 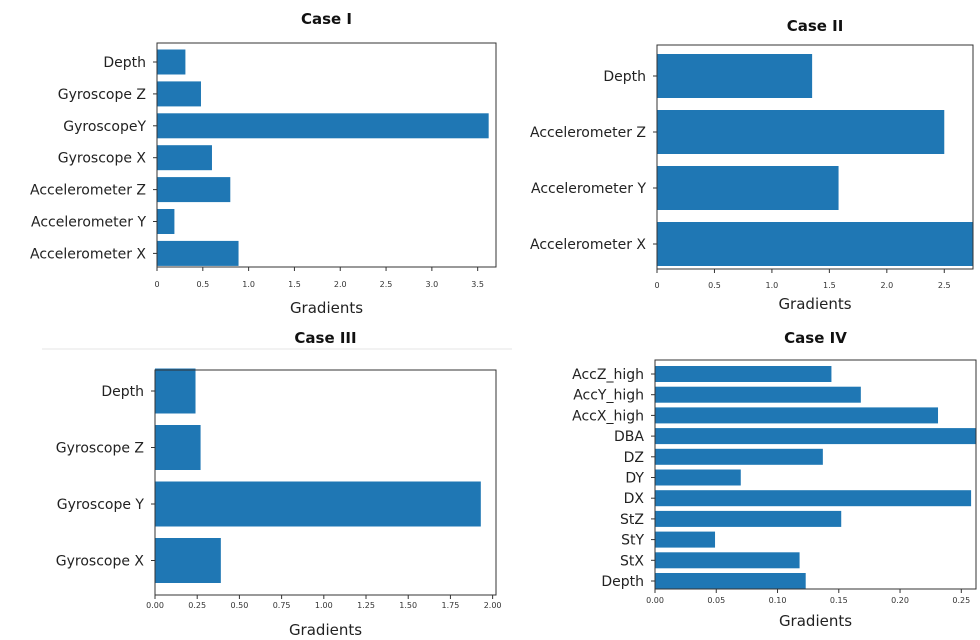 What do you see at coordinates (340, 284) in the screenshot?
I see `chart-1-xtick-label-5: 2.0` at bounding box center [340, 284].